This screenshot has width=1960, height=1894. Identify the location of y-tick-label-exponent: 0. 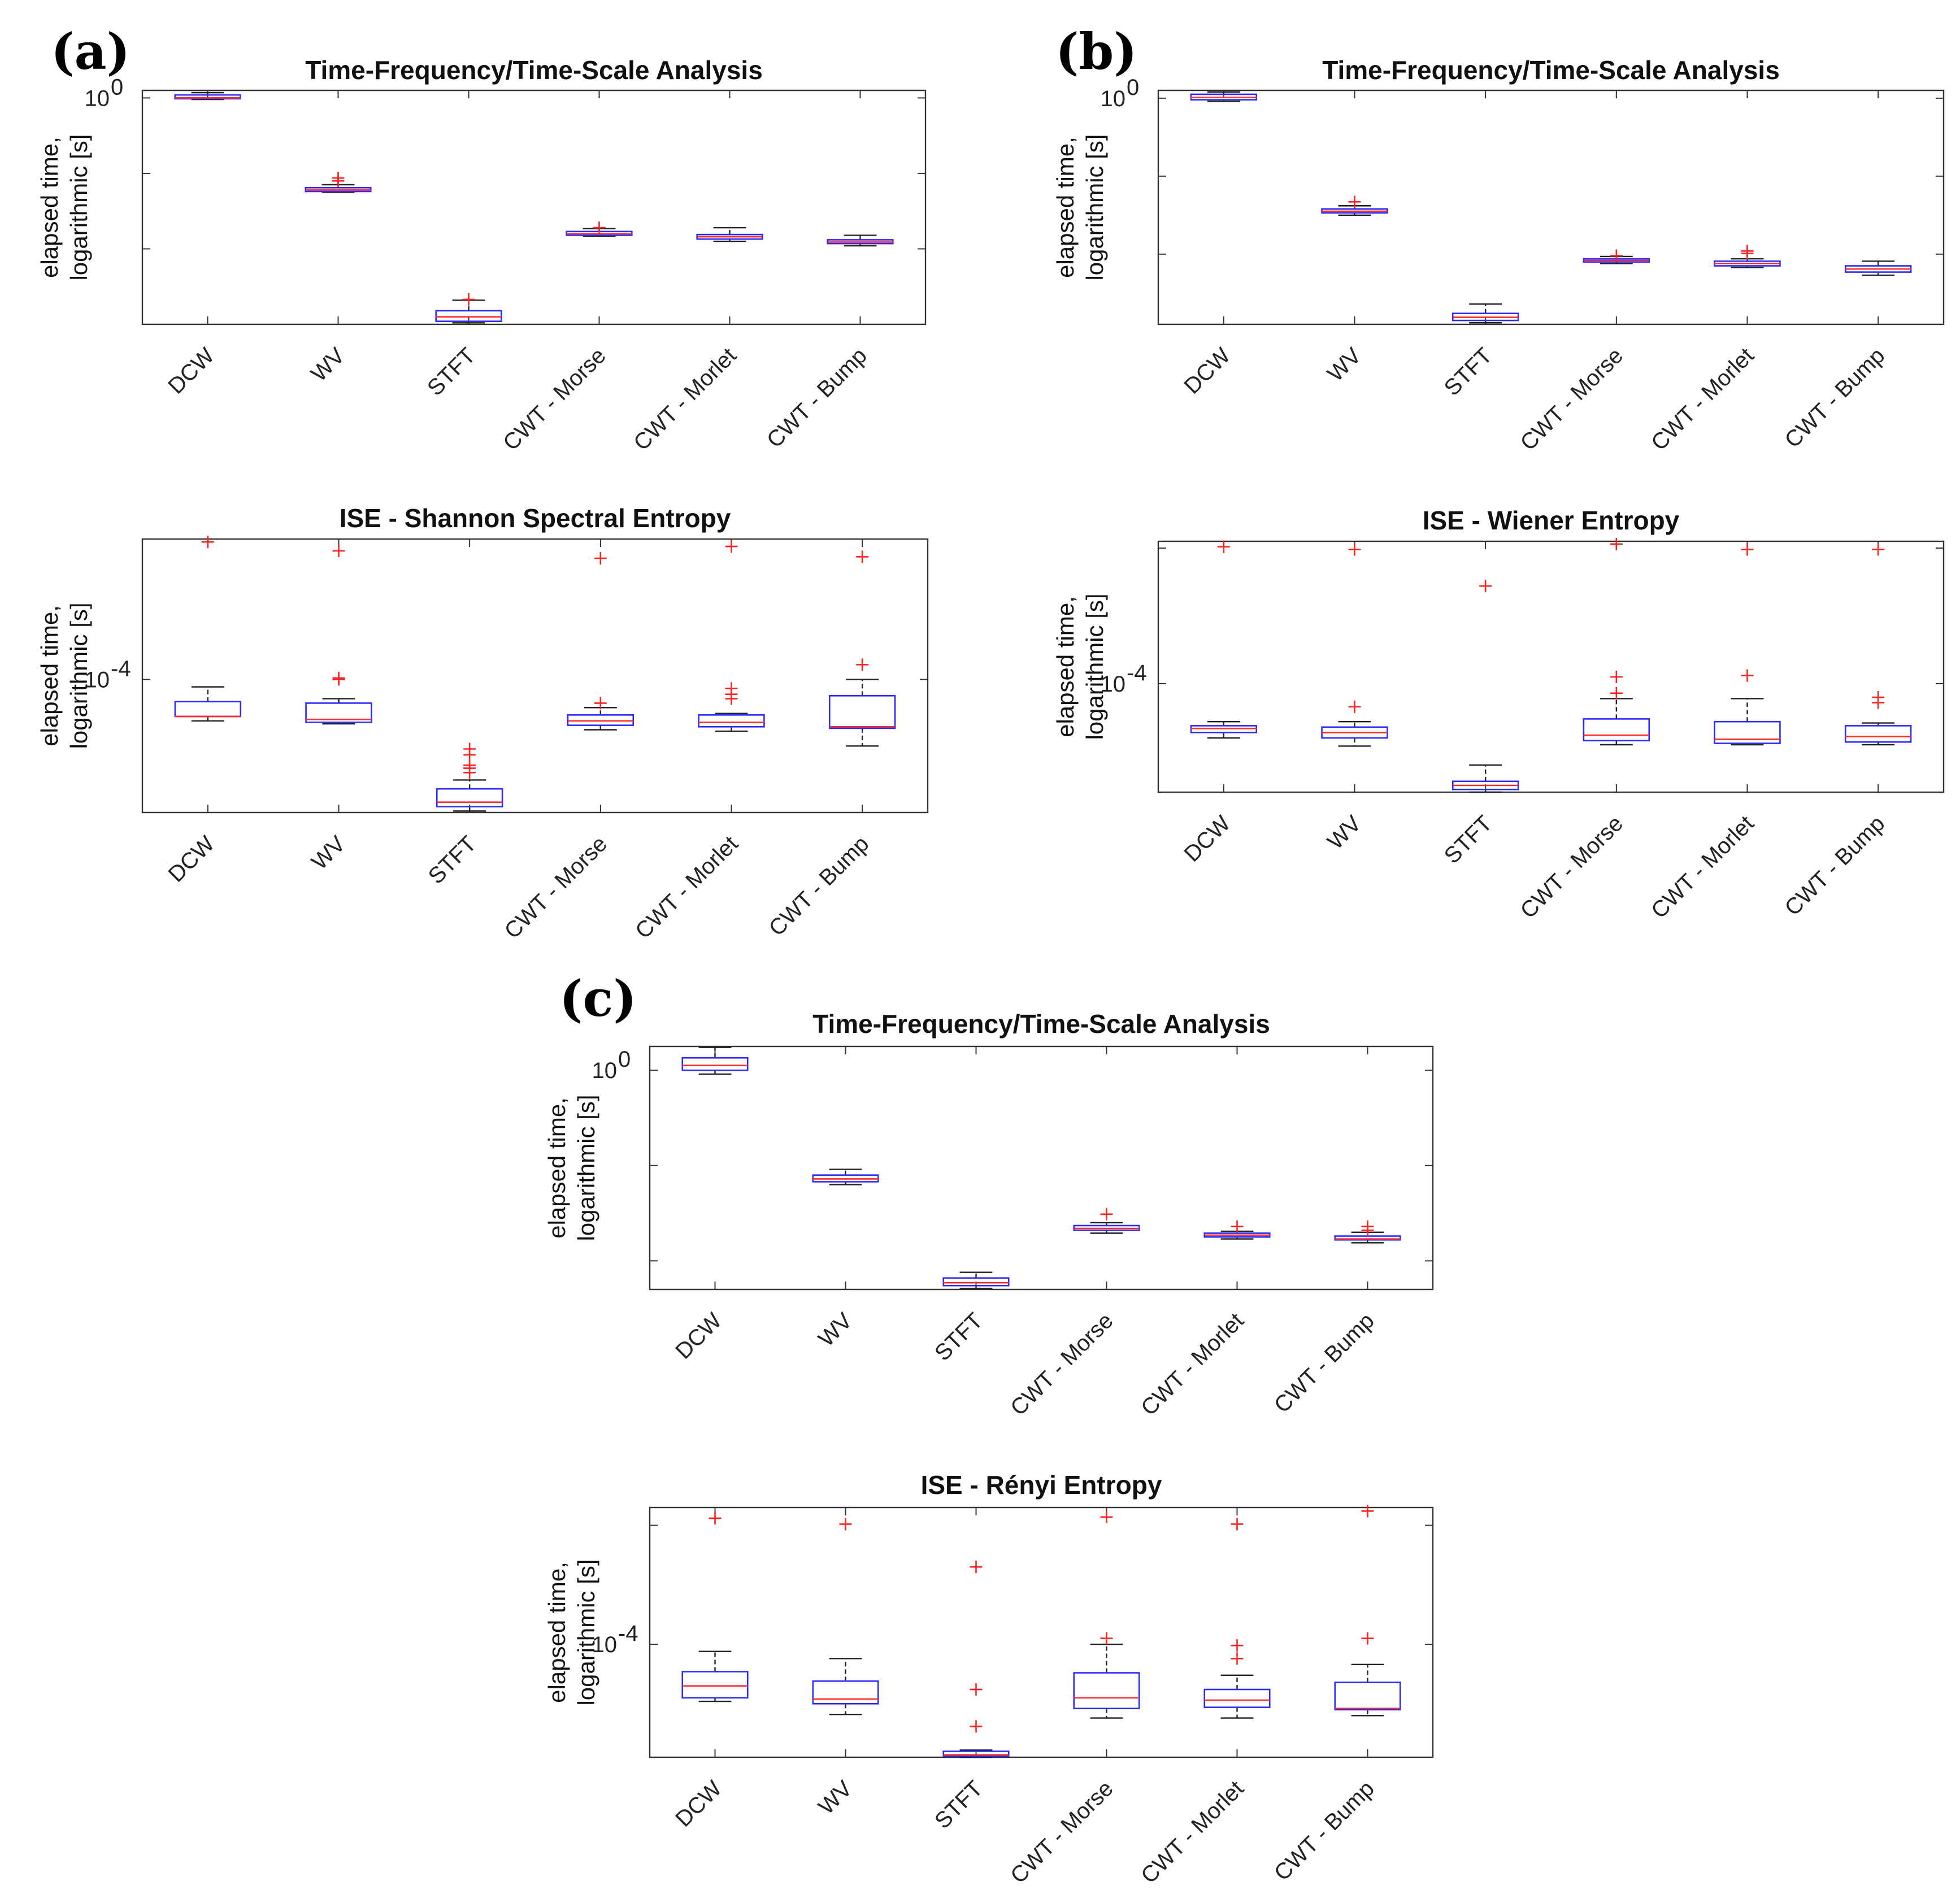
(117, 87).